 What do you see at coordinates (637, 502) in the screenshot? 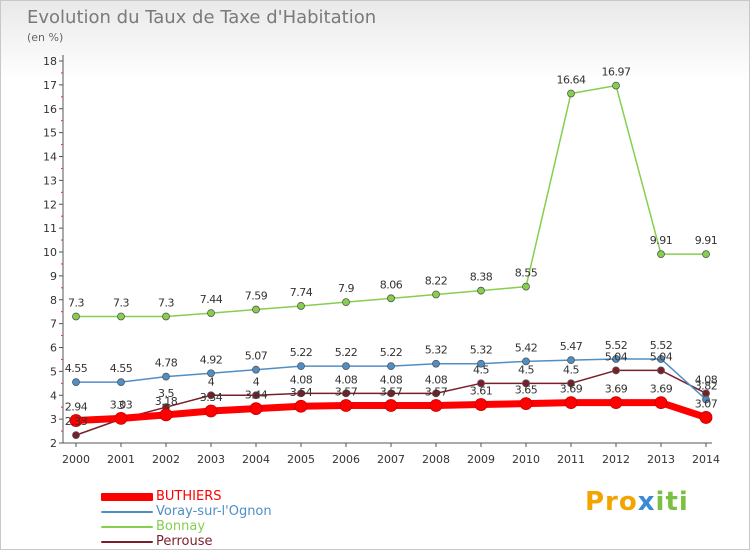
I see `proxiti-logo: Proxiti` at bounding box center [637, 502].